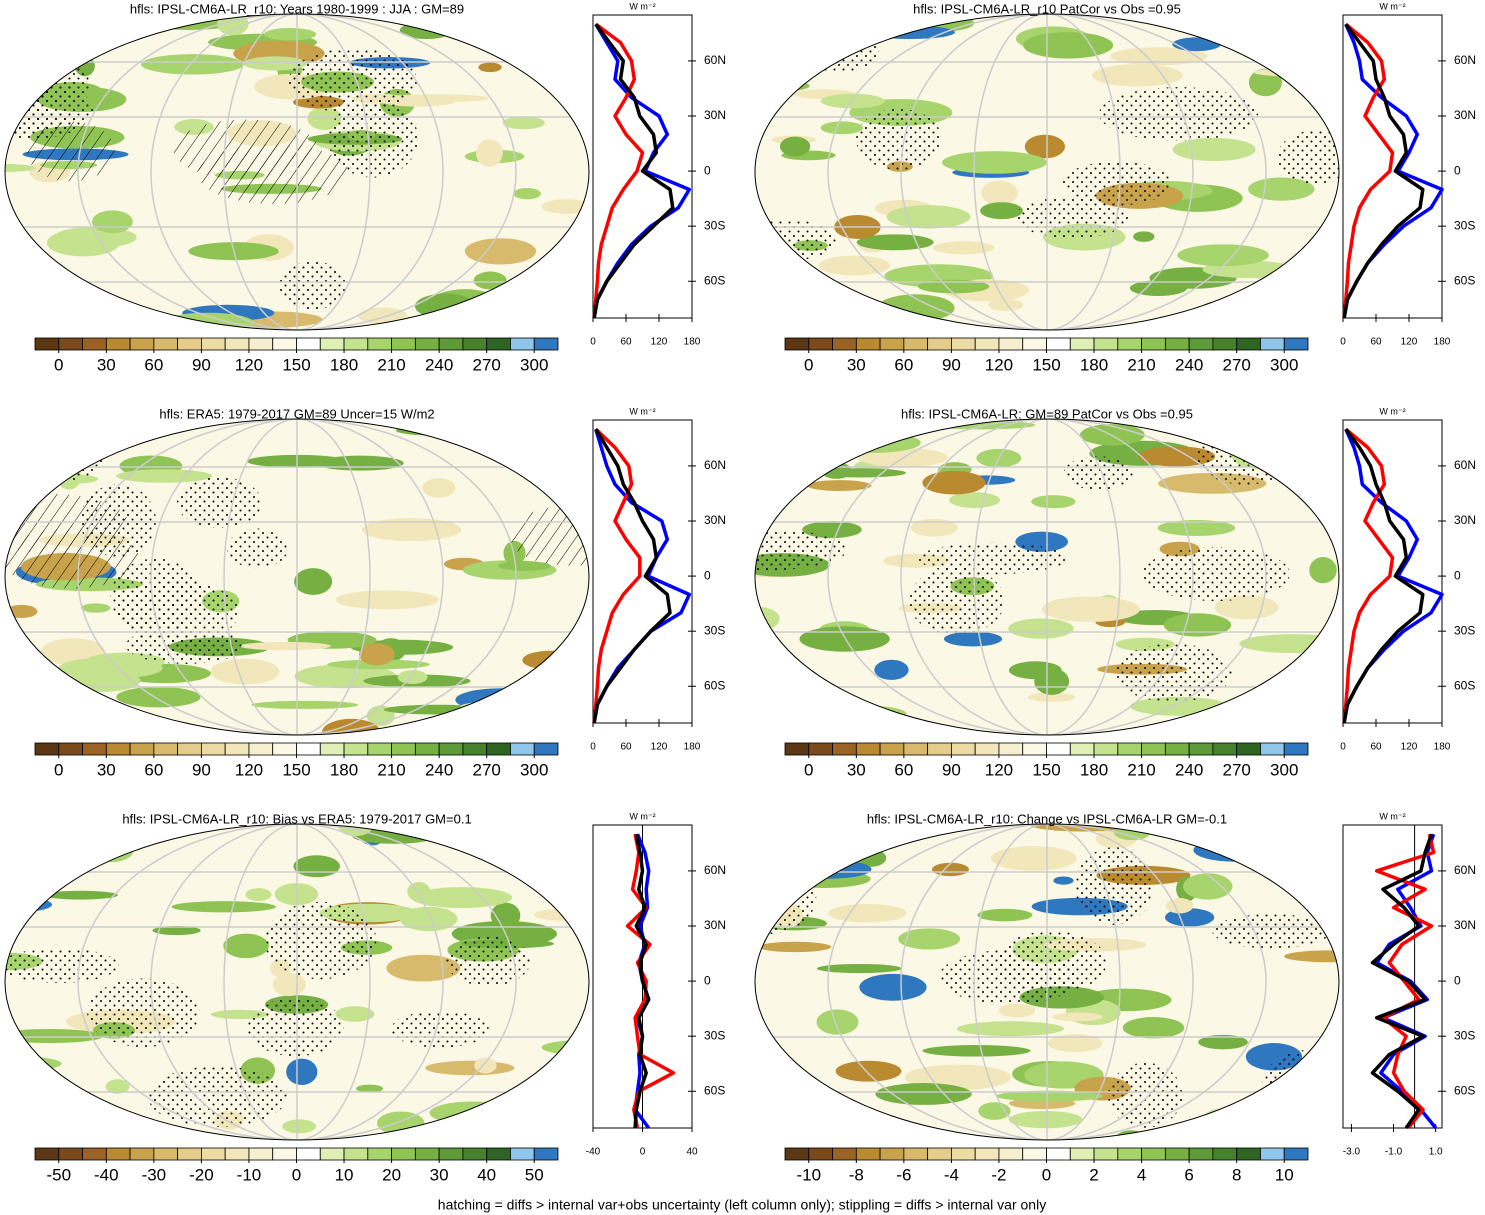 The image size is (1485, 1215). What do you see at coordinates (999, 364) in the screenshot?
I see `colorbar-label: 120` at bounding box center [999, 364].